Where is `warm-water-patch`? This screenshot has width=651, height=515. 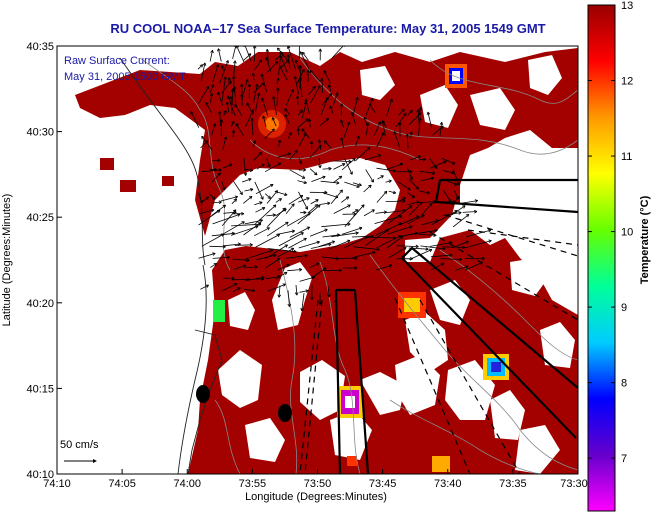 warm-water-patch is located at coordinates (128, 186).